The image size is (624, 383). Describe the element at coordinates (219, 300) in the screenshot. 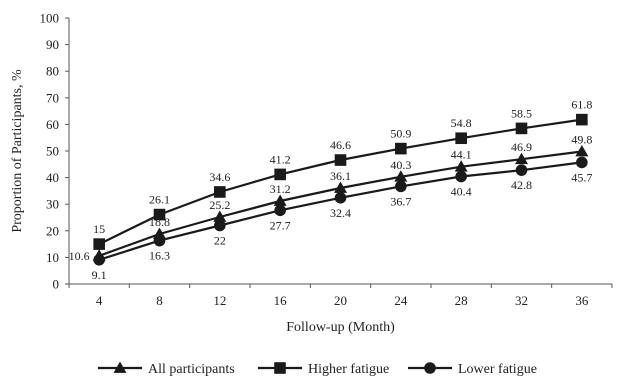

I see `x-tick-label: 12` at that location.